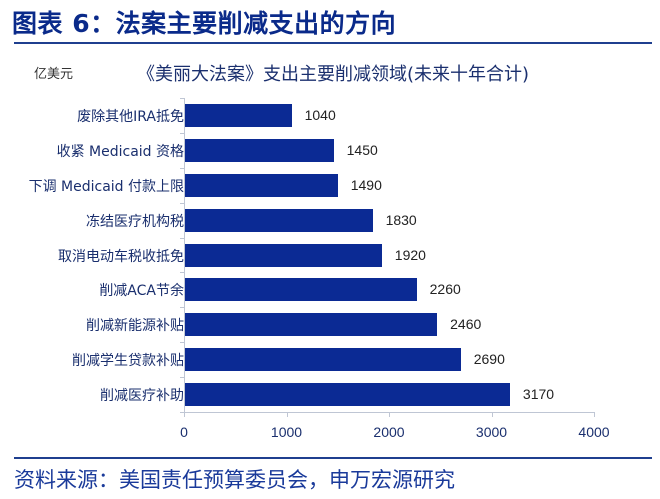 This screenshot has height=499, width=660. Describe the element at coordinates (54, 73) in the screenshot. I see `unit-label: 亿美元` at that location.